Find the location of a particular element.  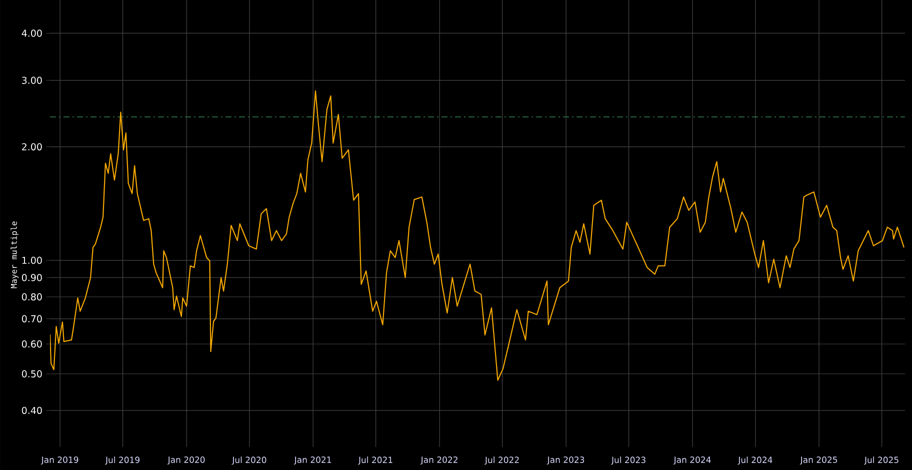

y-tick-label: 0.60 is located at coordinates (32, 344).